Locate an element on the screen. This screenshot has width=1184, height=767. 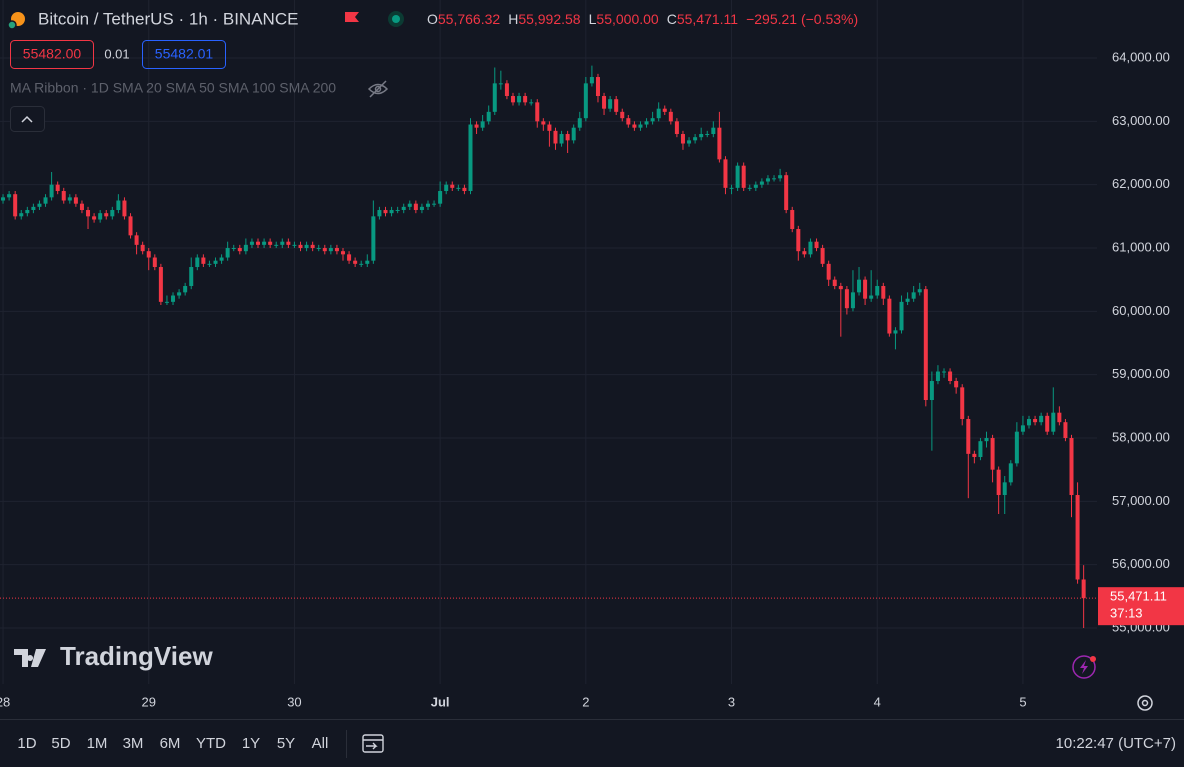
sell-price: 55482.00 is located at coordinates (52, 54).